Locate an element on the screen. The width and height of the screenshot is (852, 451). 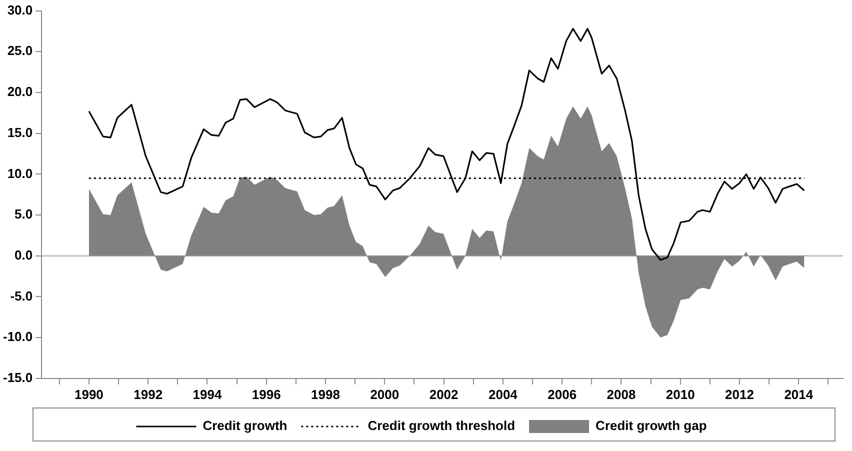
x-tick-label: 1998 is located at coordinates (325, 394).